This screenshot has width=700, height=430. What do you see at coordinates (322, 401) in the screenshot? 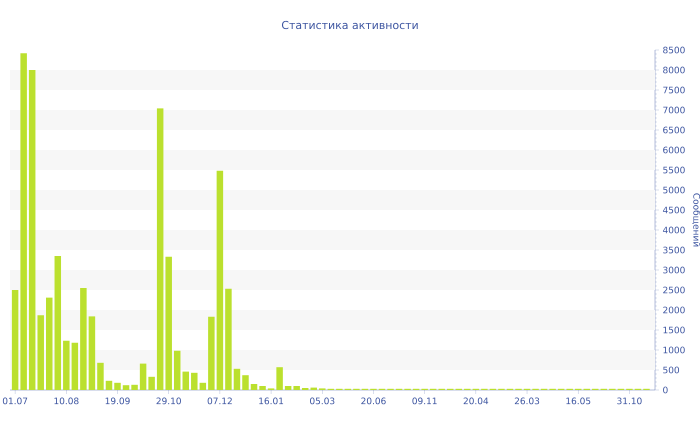
I see `x-tick-label: 05.03` at bounding box center [322, 401].